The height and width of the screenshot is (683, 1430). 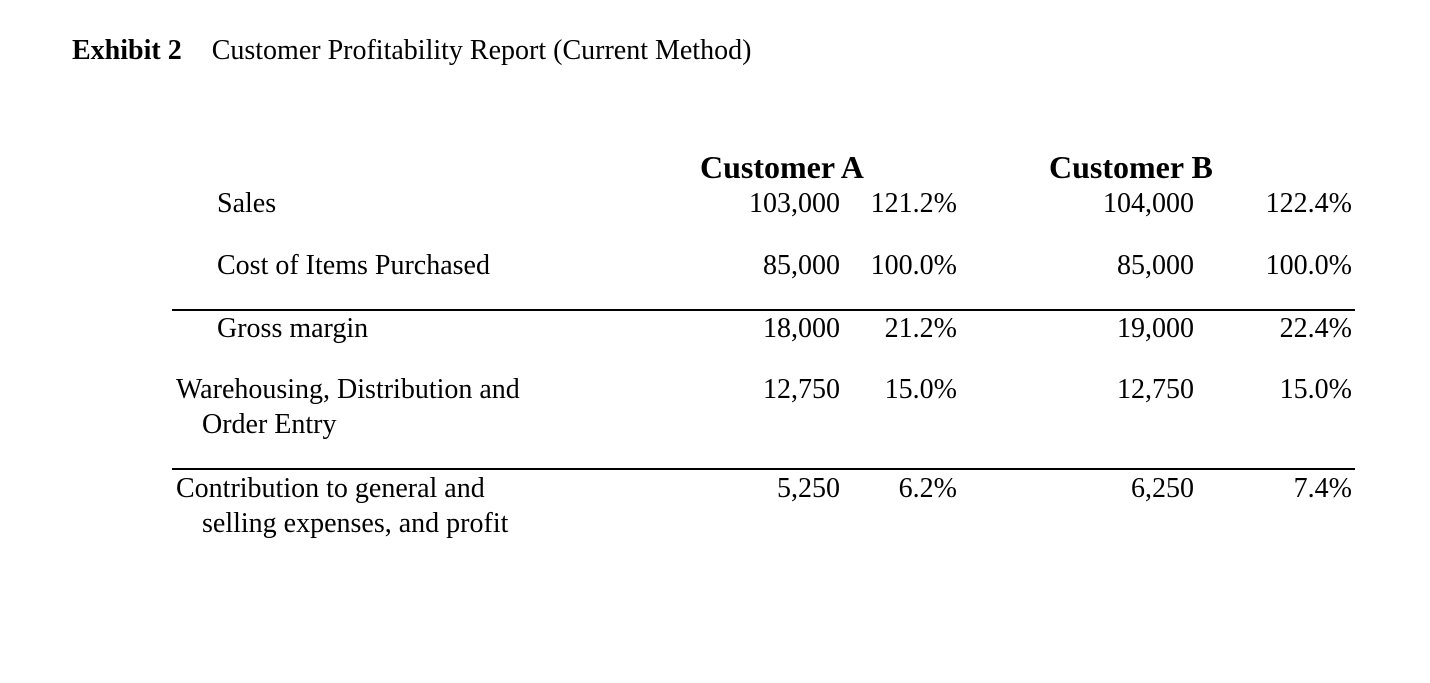 What do you see at coordinates (808, 488) in the screenshot?
I see `customer-a-value: 5,250` at bounding box center [808, 488].